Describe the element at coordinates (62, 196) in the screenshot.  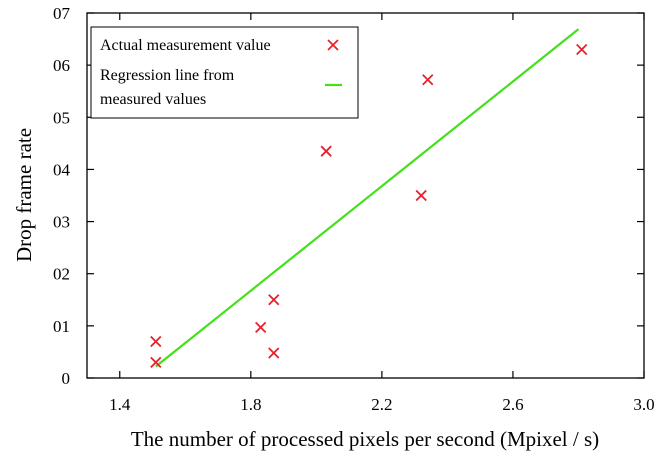
I see `y-tick-labels: 0 01 02 03 04 05 06 07` at that location.